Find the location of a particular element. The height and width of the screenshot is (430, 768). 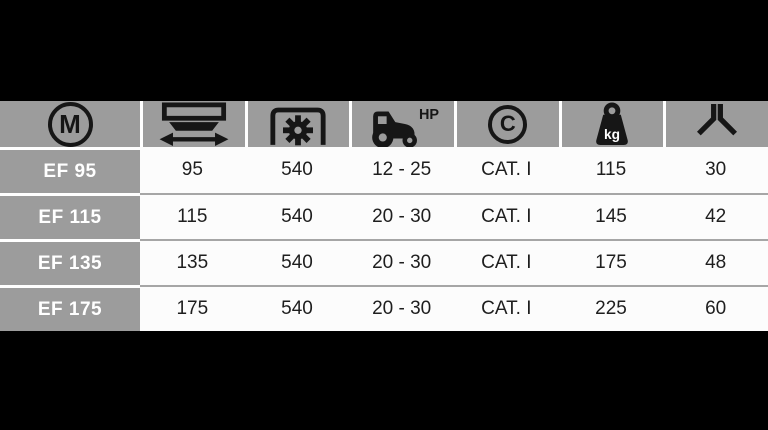

circled-c-icon: C is located at coordinates (508, 124).